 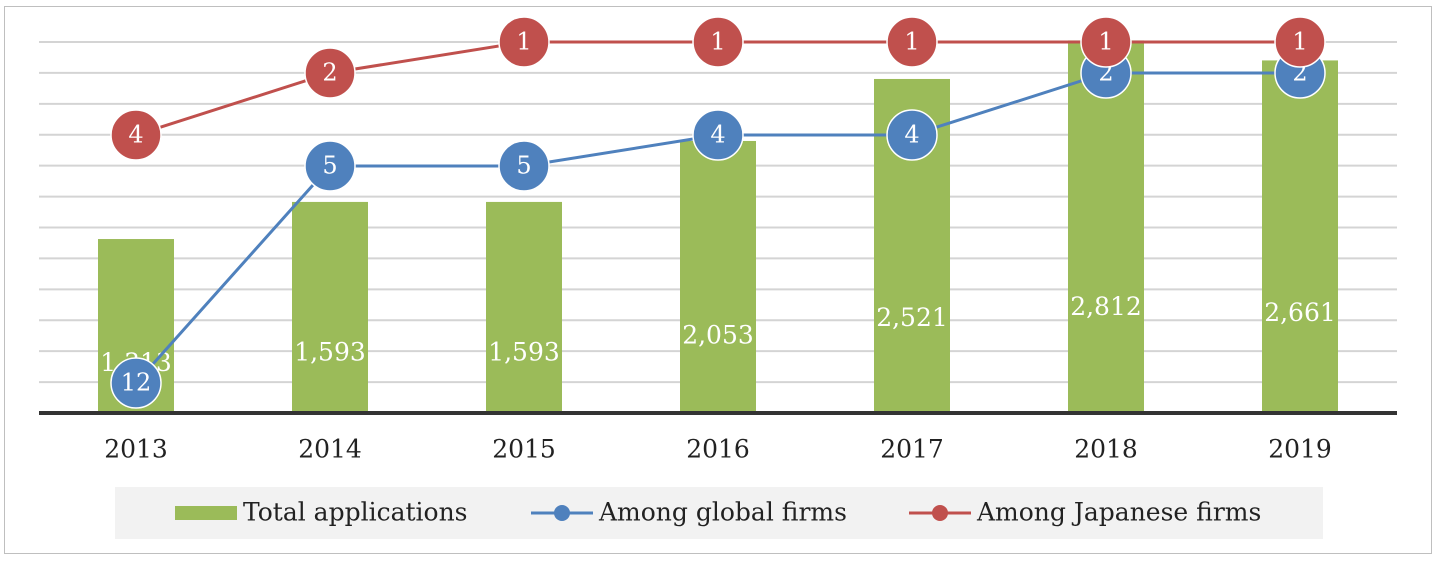 I want to click on x-tick-label: 2014, so click(x=330, y=449).